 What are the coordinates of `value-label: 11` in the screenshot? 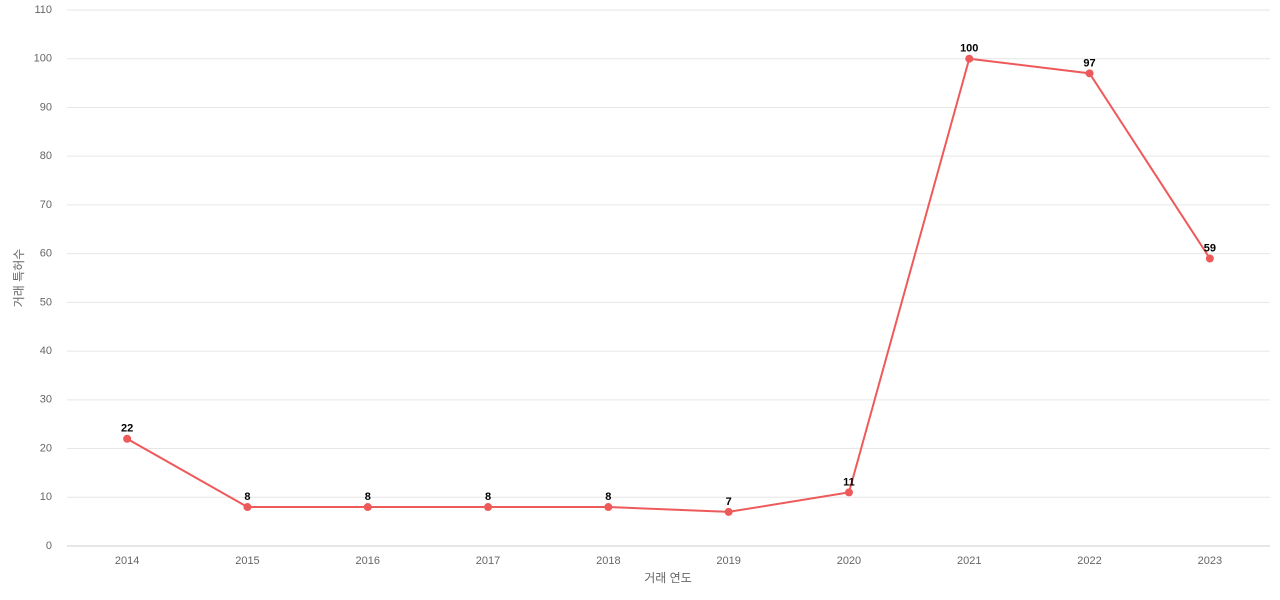 It's located at (849, 482).